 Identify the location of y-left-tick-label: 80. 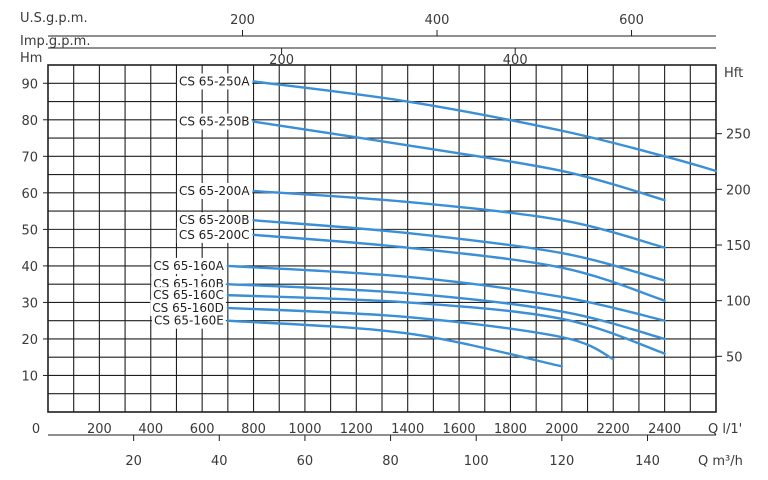
(29, 121).